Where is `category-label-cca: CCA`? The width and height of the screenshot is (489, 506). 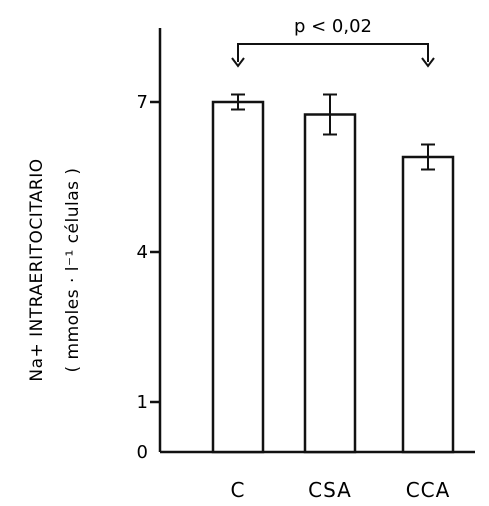
category-label-cca: CCA is located at coordinates (428, 490).